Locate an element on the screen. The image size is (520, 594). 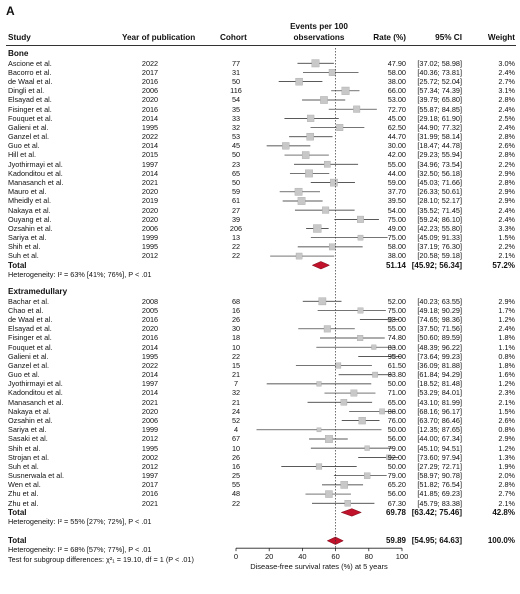
study-name: Bacorro et al. is located at coordinates (30, 72).